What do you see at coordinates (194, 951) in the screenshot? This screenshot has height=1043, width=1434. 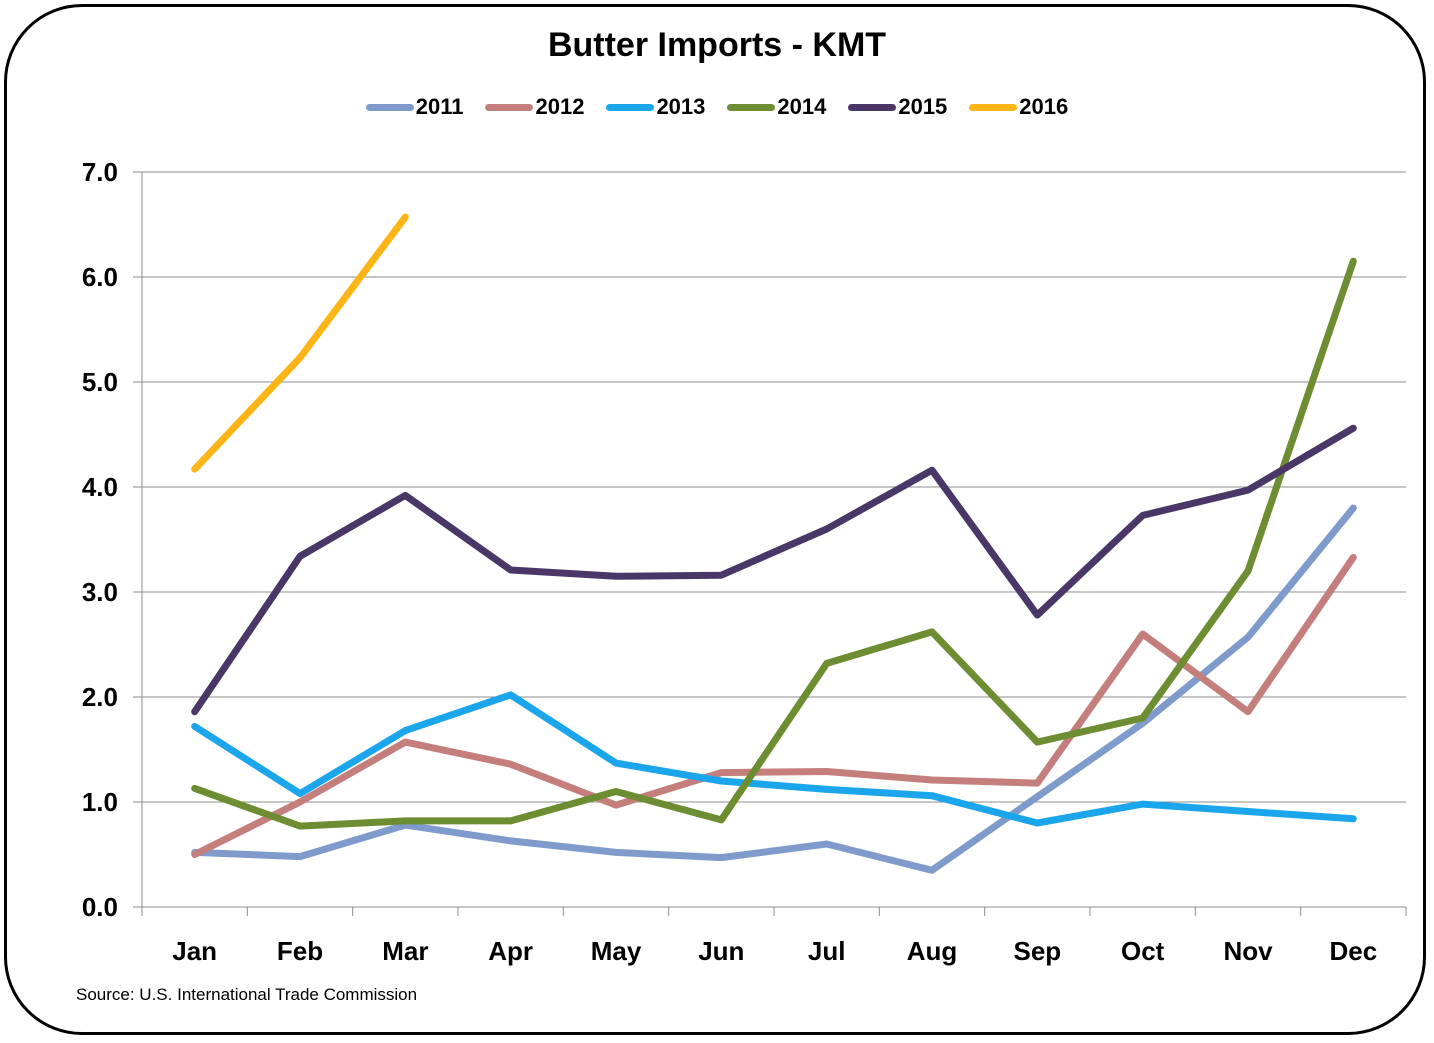 I see `x-tick-label: Jan` at bounding box center [194, 951].